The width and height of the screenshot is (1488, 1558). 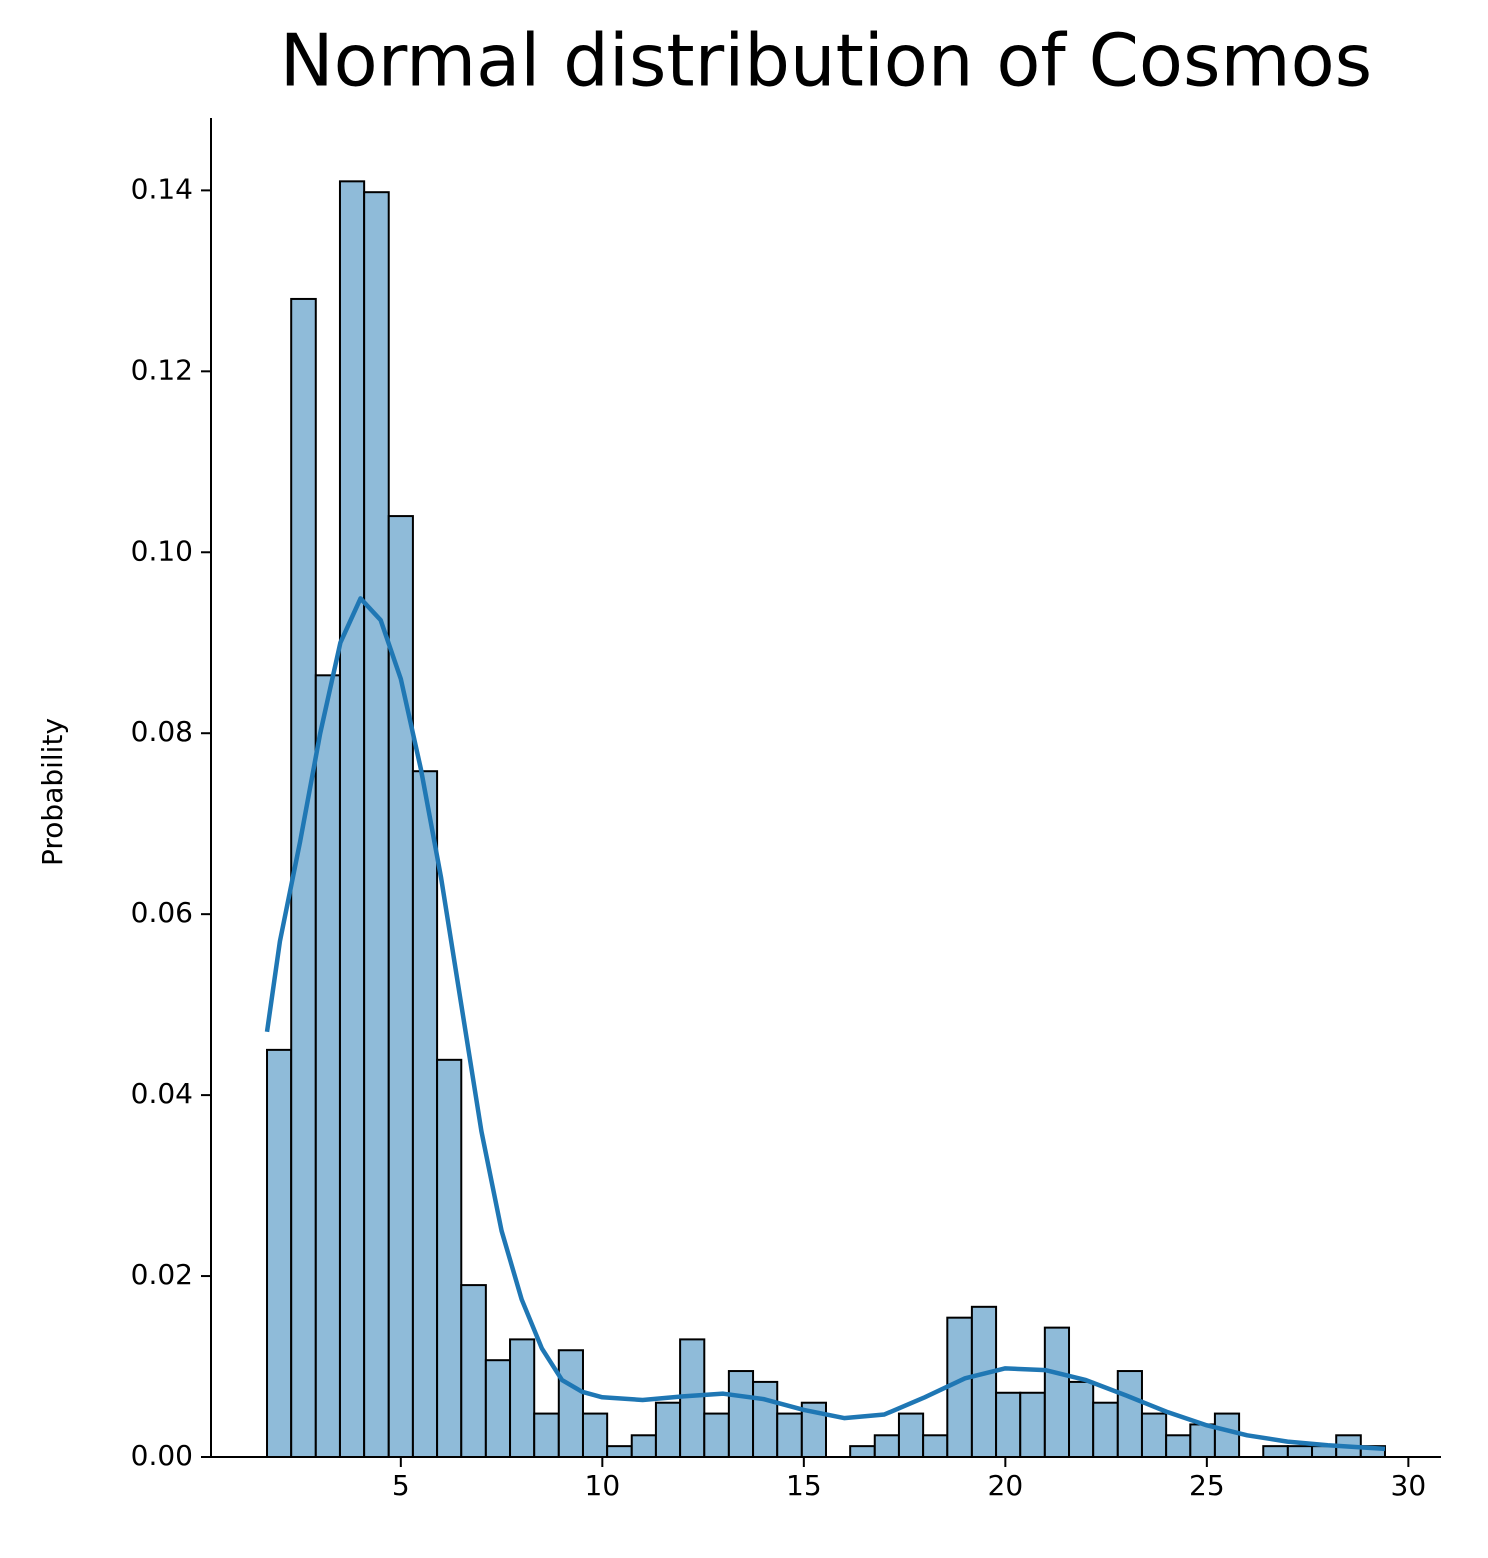 What do you see at coordinates (1409, 1485) in the screenshot?
I see `x-tick-label: 30` at bounding box center [1409, 1485].